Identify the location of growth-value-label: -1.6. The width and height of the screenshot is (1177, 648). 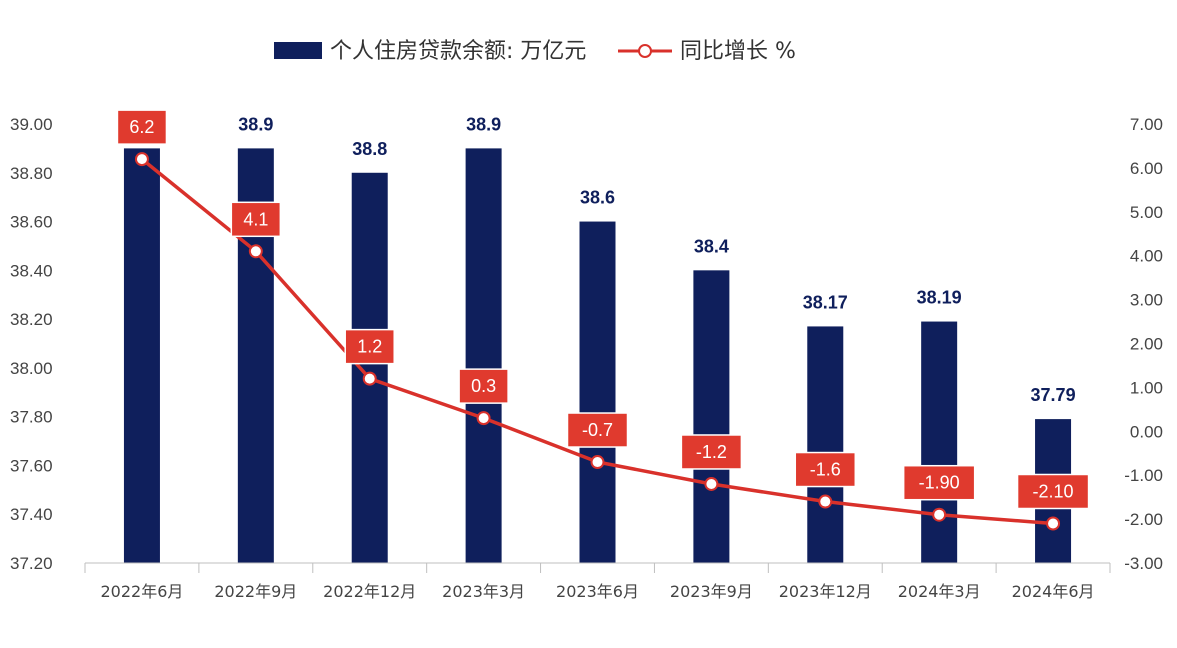
(825, 470).